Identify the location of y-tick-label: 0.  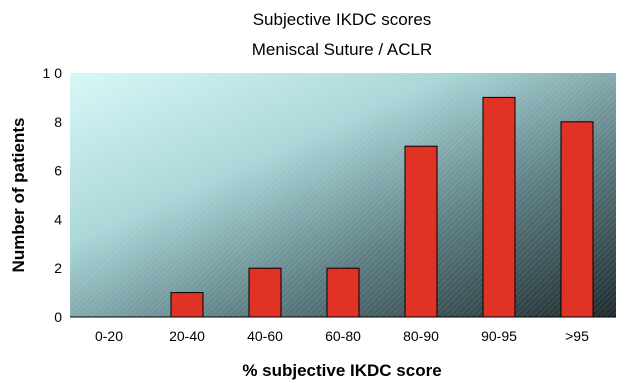
(58, 317).